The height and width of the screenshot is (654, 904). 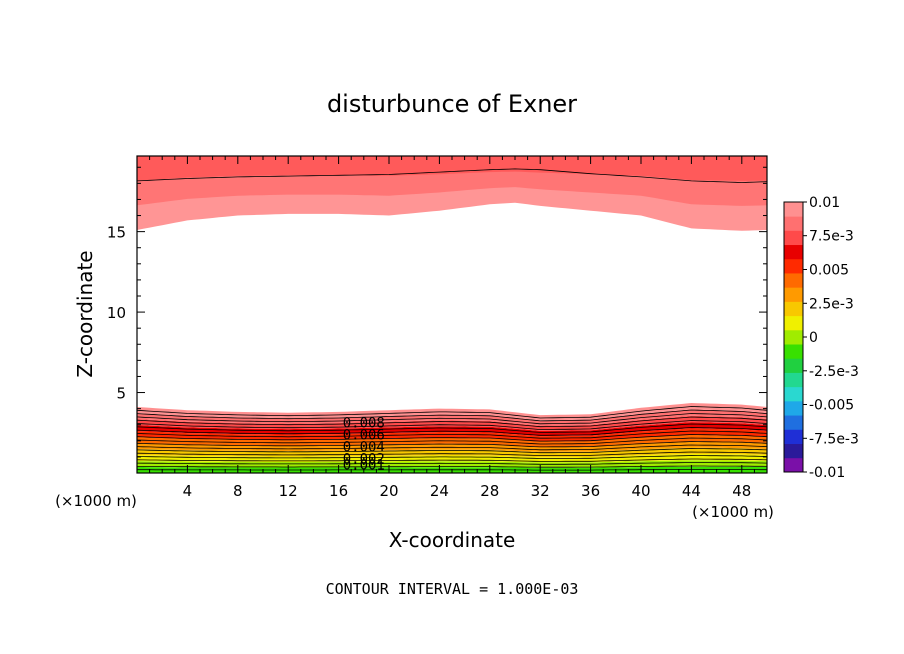 I want to click on x-tick-label: 32, so click(x=540, y=491).